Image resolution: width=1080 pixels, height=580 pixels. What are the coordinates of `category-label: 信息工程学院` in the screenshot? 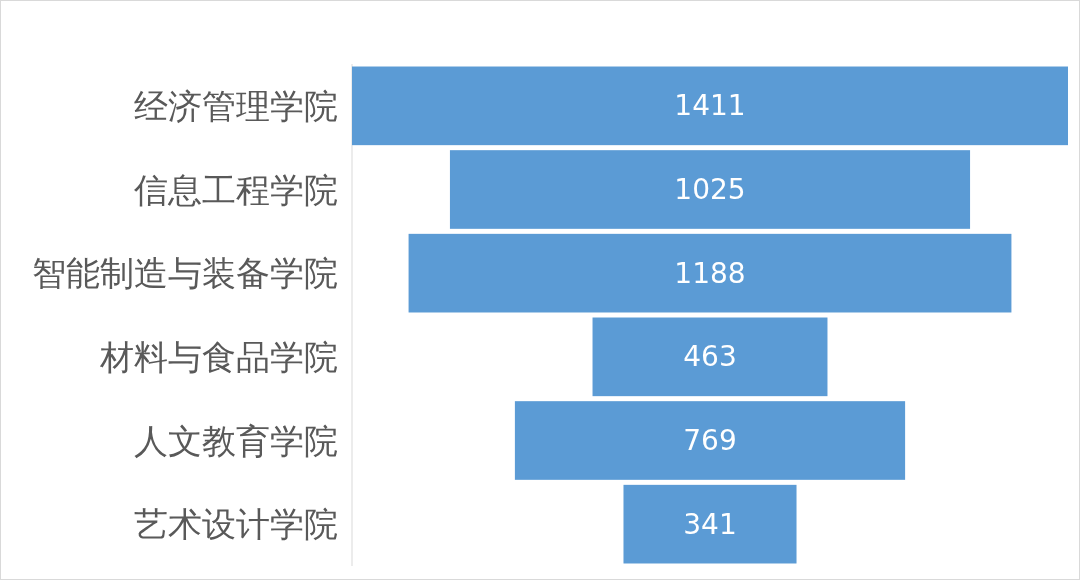 It's located at (236, 189).